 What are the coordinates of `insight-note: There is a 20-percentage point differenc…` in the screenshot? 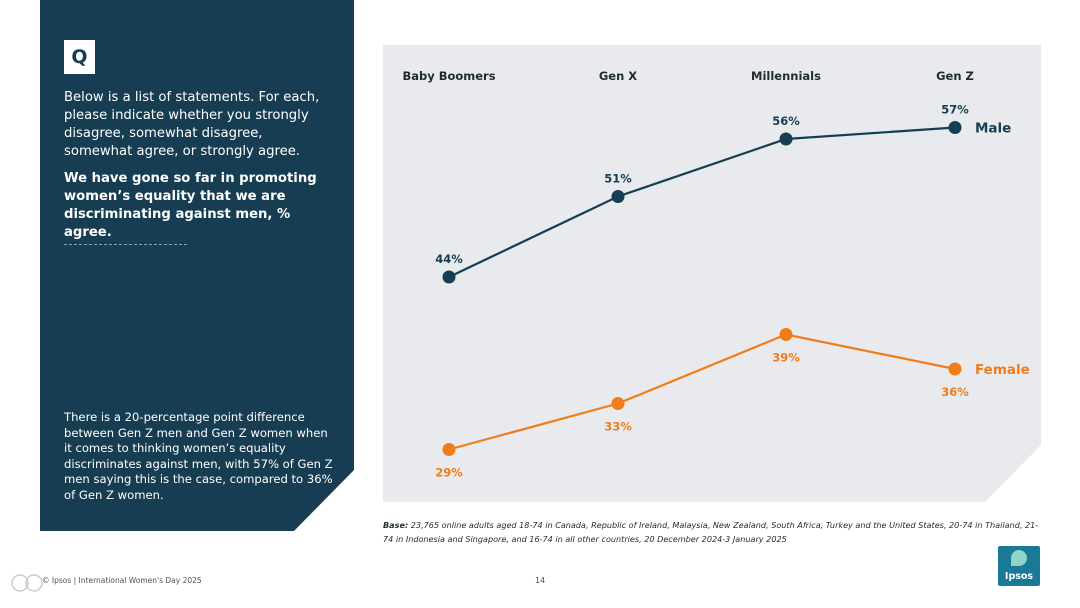 It's located at (198, 456).